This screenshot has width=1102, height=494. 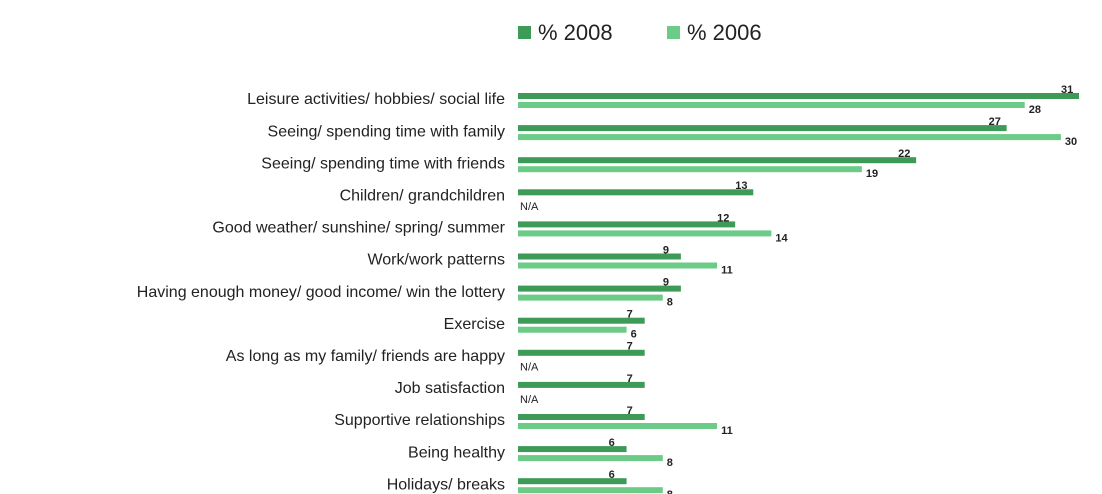 What do you see at coordinates (386, 131) in the screenshot?
I see `category-label: Seeing/ spending time with family` at bounding box center [386, 131].